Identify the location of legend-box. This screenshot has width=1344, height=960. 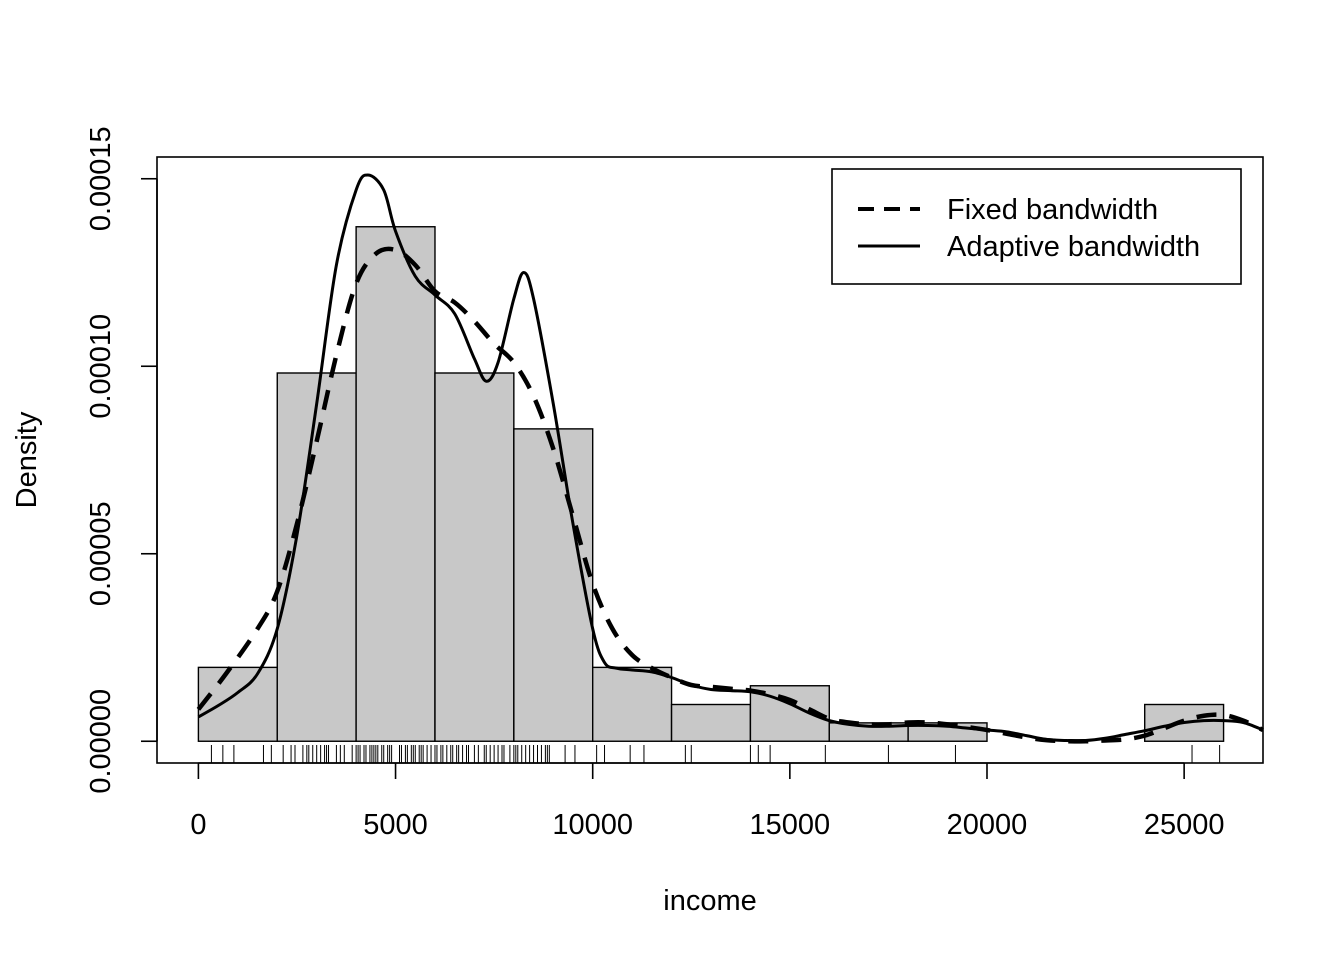
(1036, 226).